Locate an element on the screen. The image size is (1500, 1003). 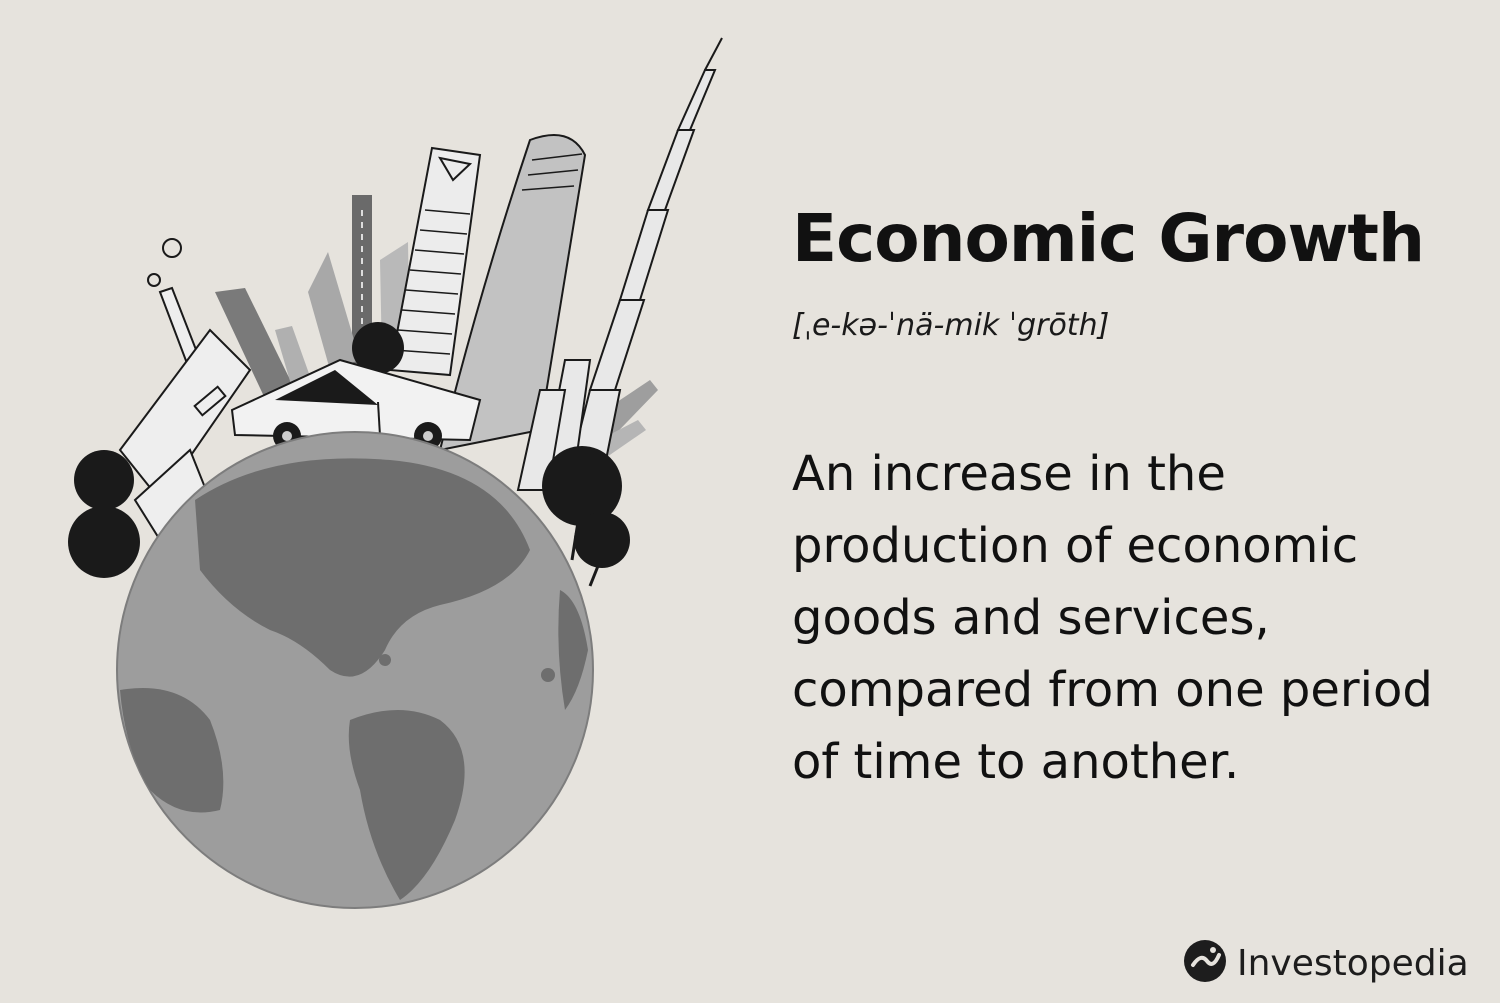
trees is located at coordinates (349, 516).